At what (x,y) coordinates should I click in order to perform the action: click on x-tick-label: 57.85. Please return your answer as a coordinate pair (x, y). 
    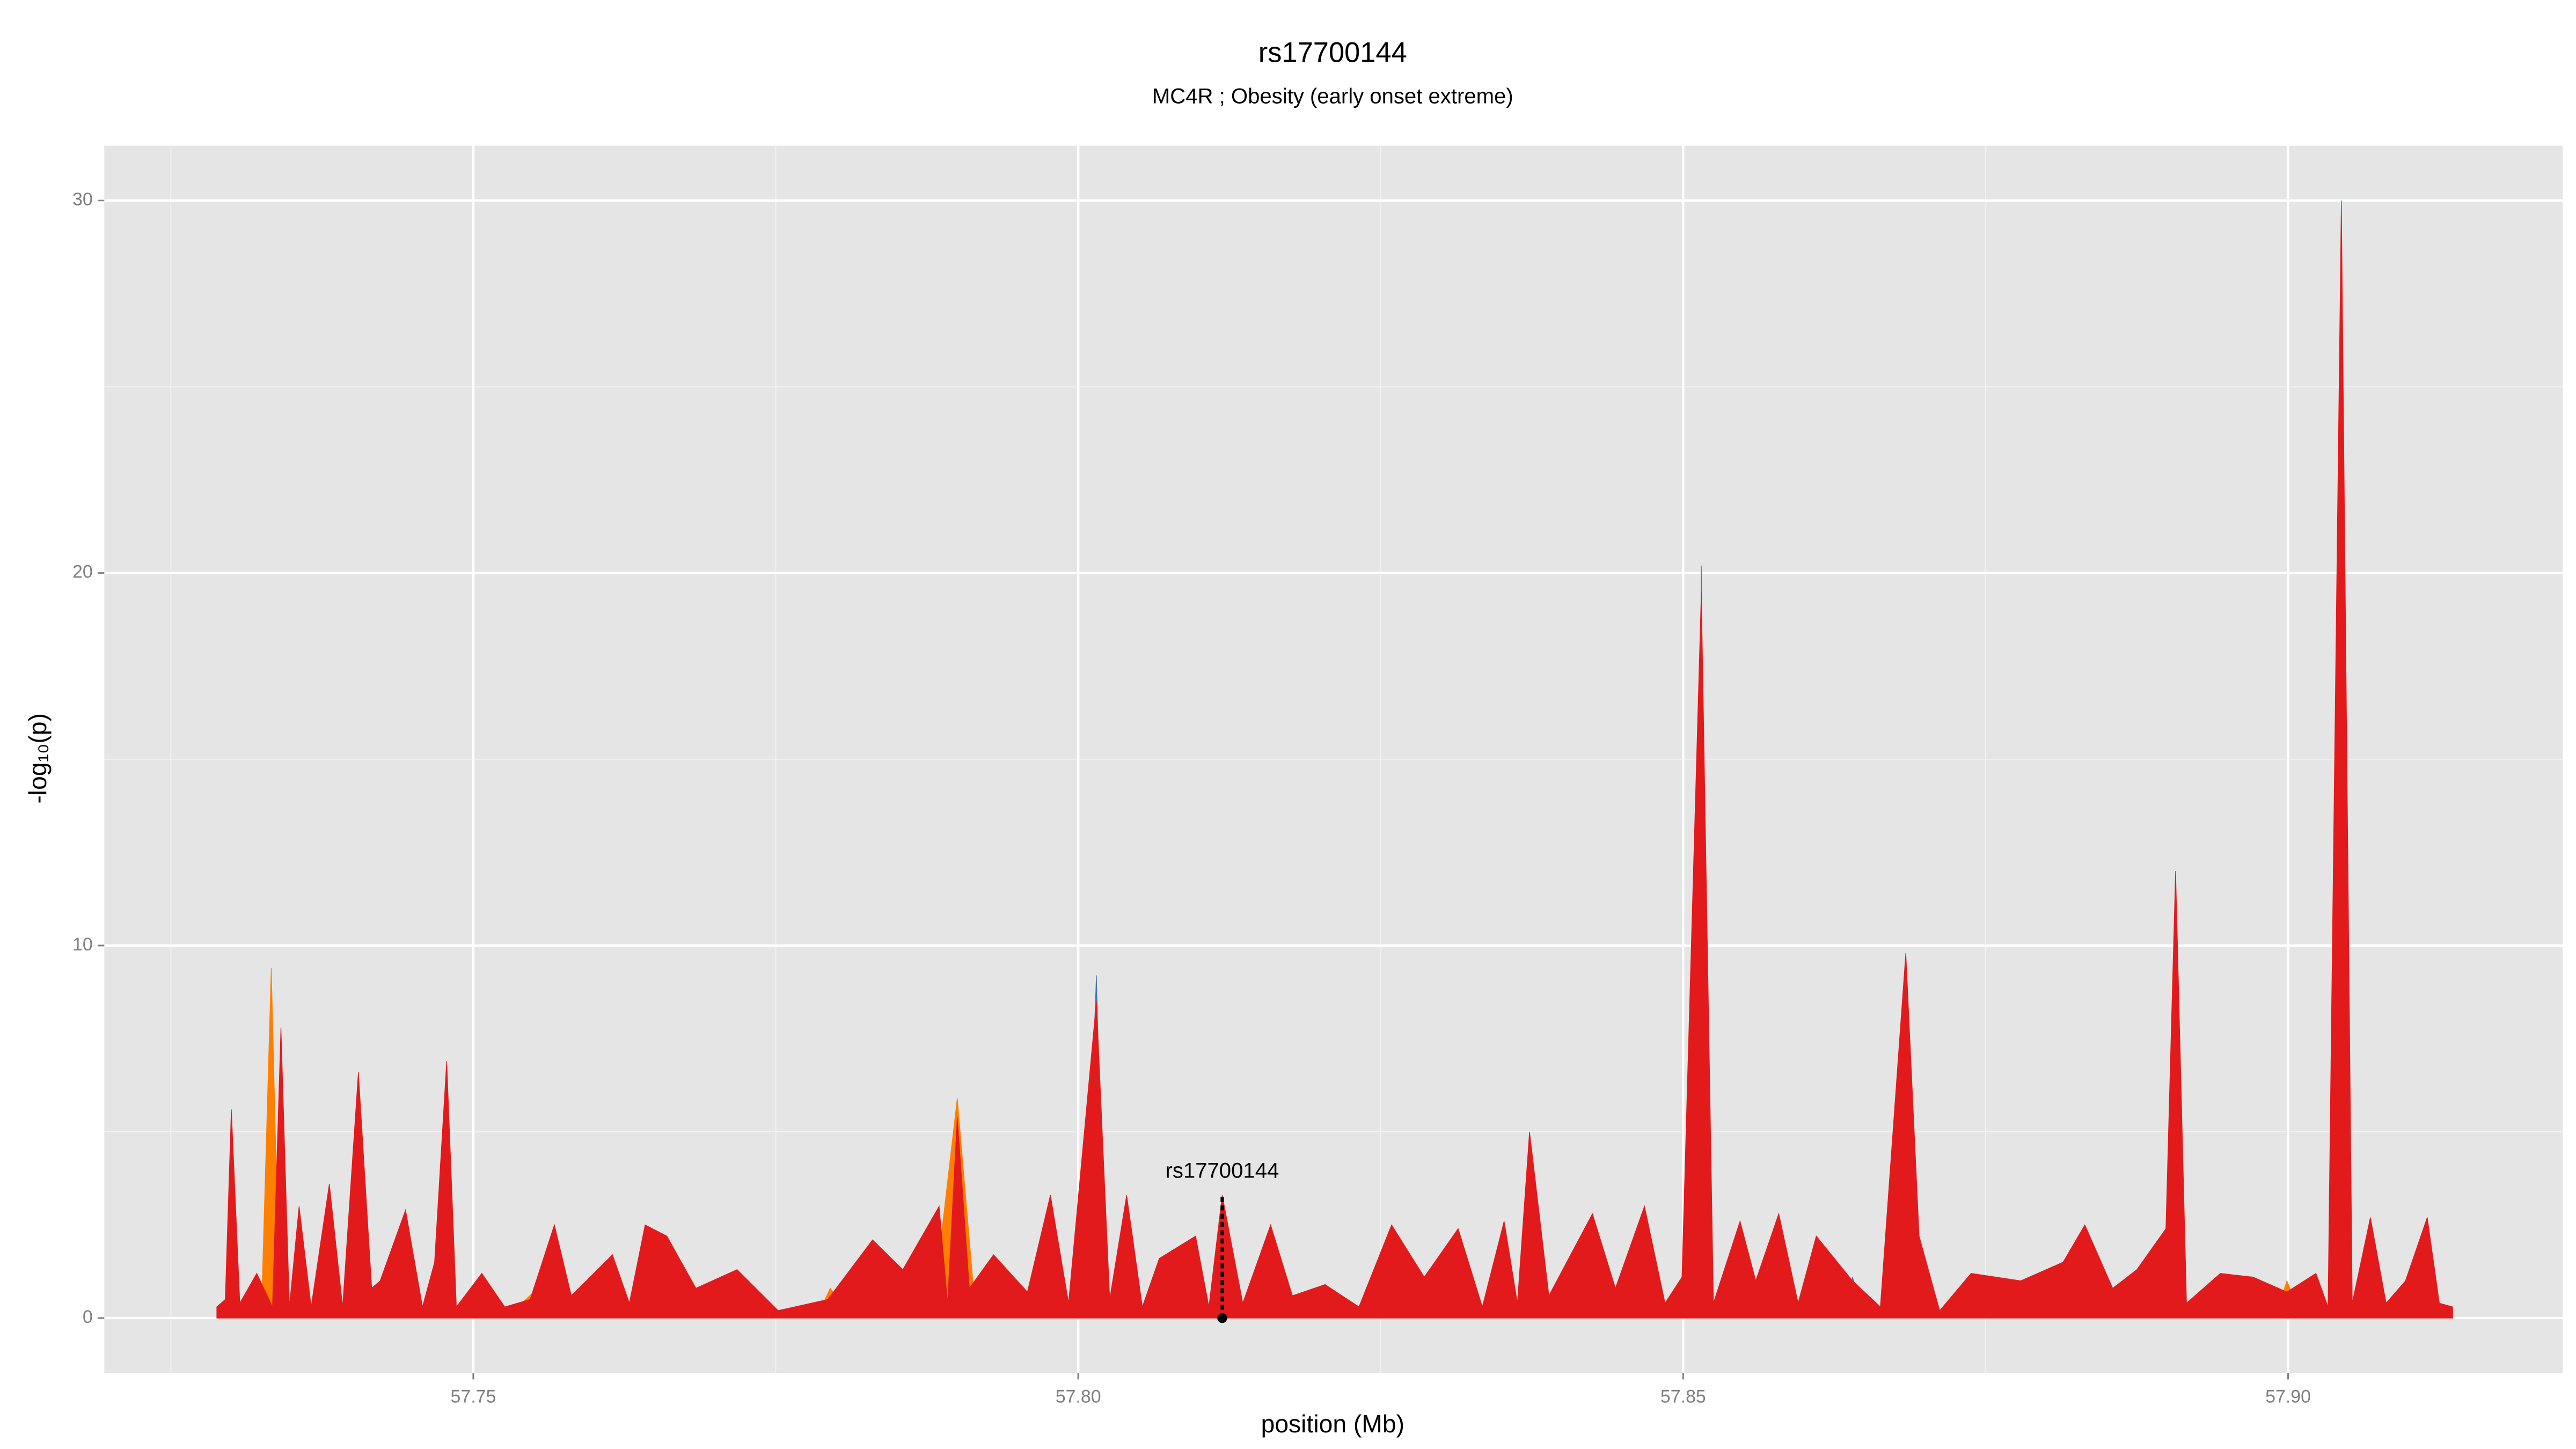
    Looking at the image, I should click on (1683, 1396).